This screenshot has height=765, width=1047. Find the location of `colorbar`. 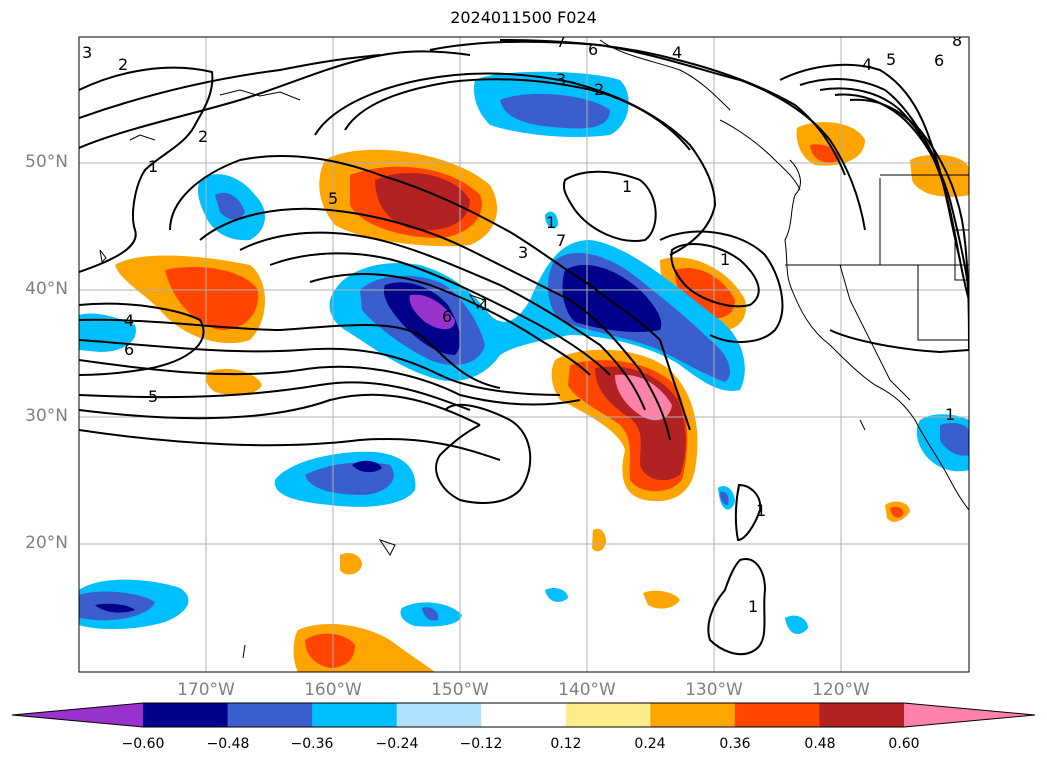

colorbar is located at coordinates (523, 715).